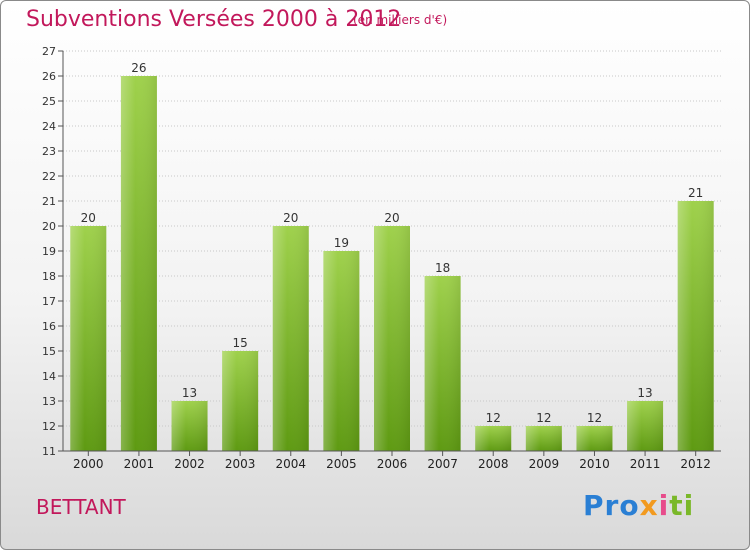  I want to click on x-tick-label: 2002, so click(189, 464).